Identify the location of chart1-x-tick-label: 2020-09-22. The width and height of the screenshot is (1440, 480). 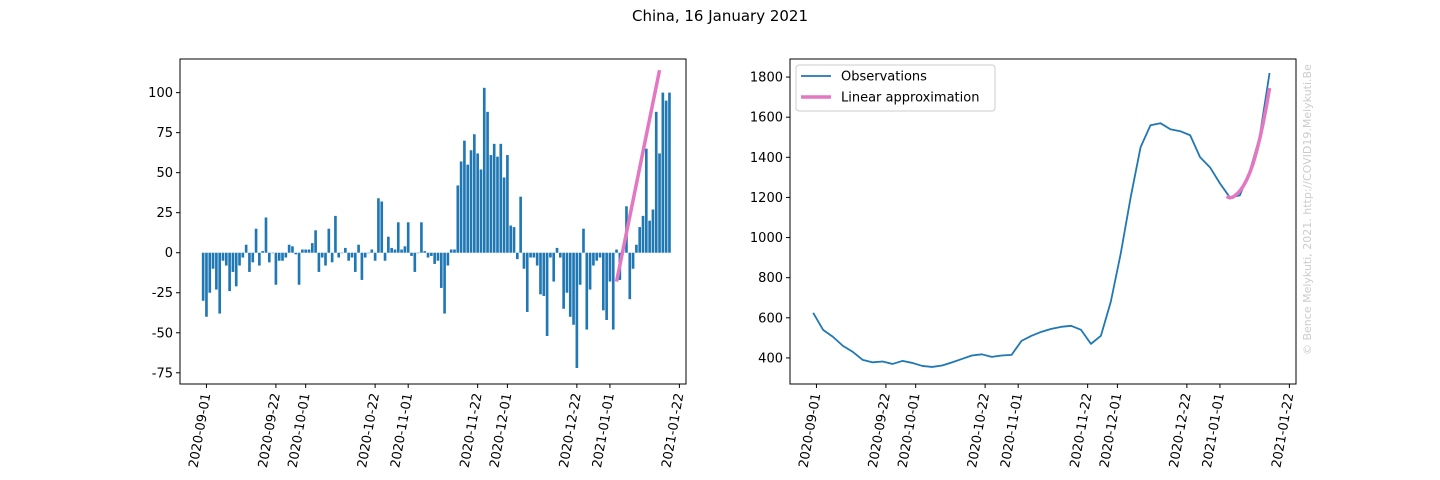
(270, 430).